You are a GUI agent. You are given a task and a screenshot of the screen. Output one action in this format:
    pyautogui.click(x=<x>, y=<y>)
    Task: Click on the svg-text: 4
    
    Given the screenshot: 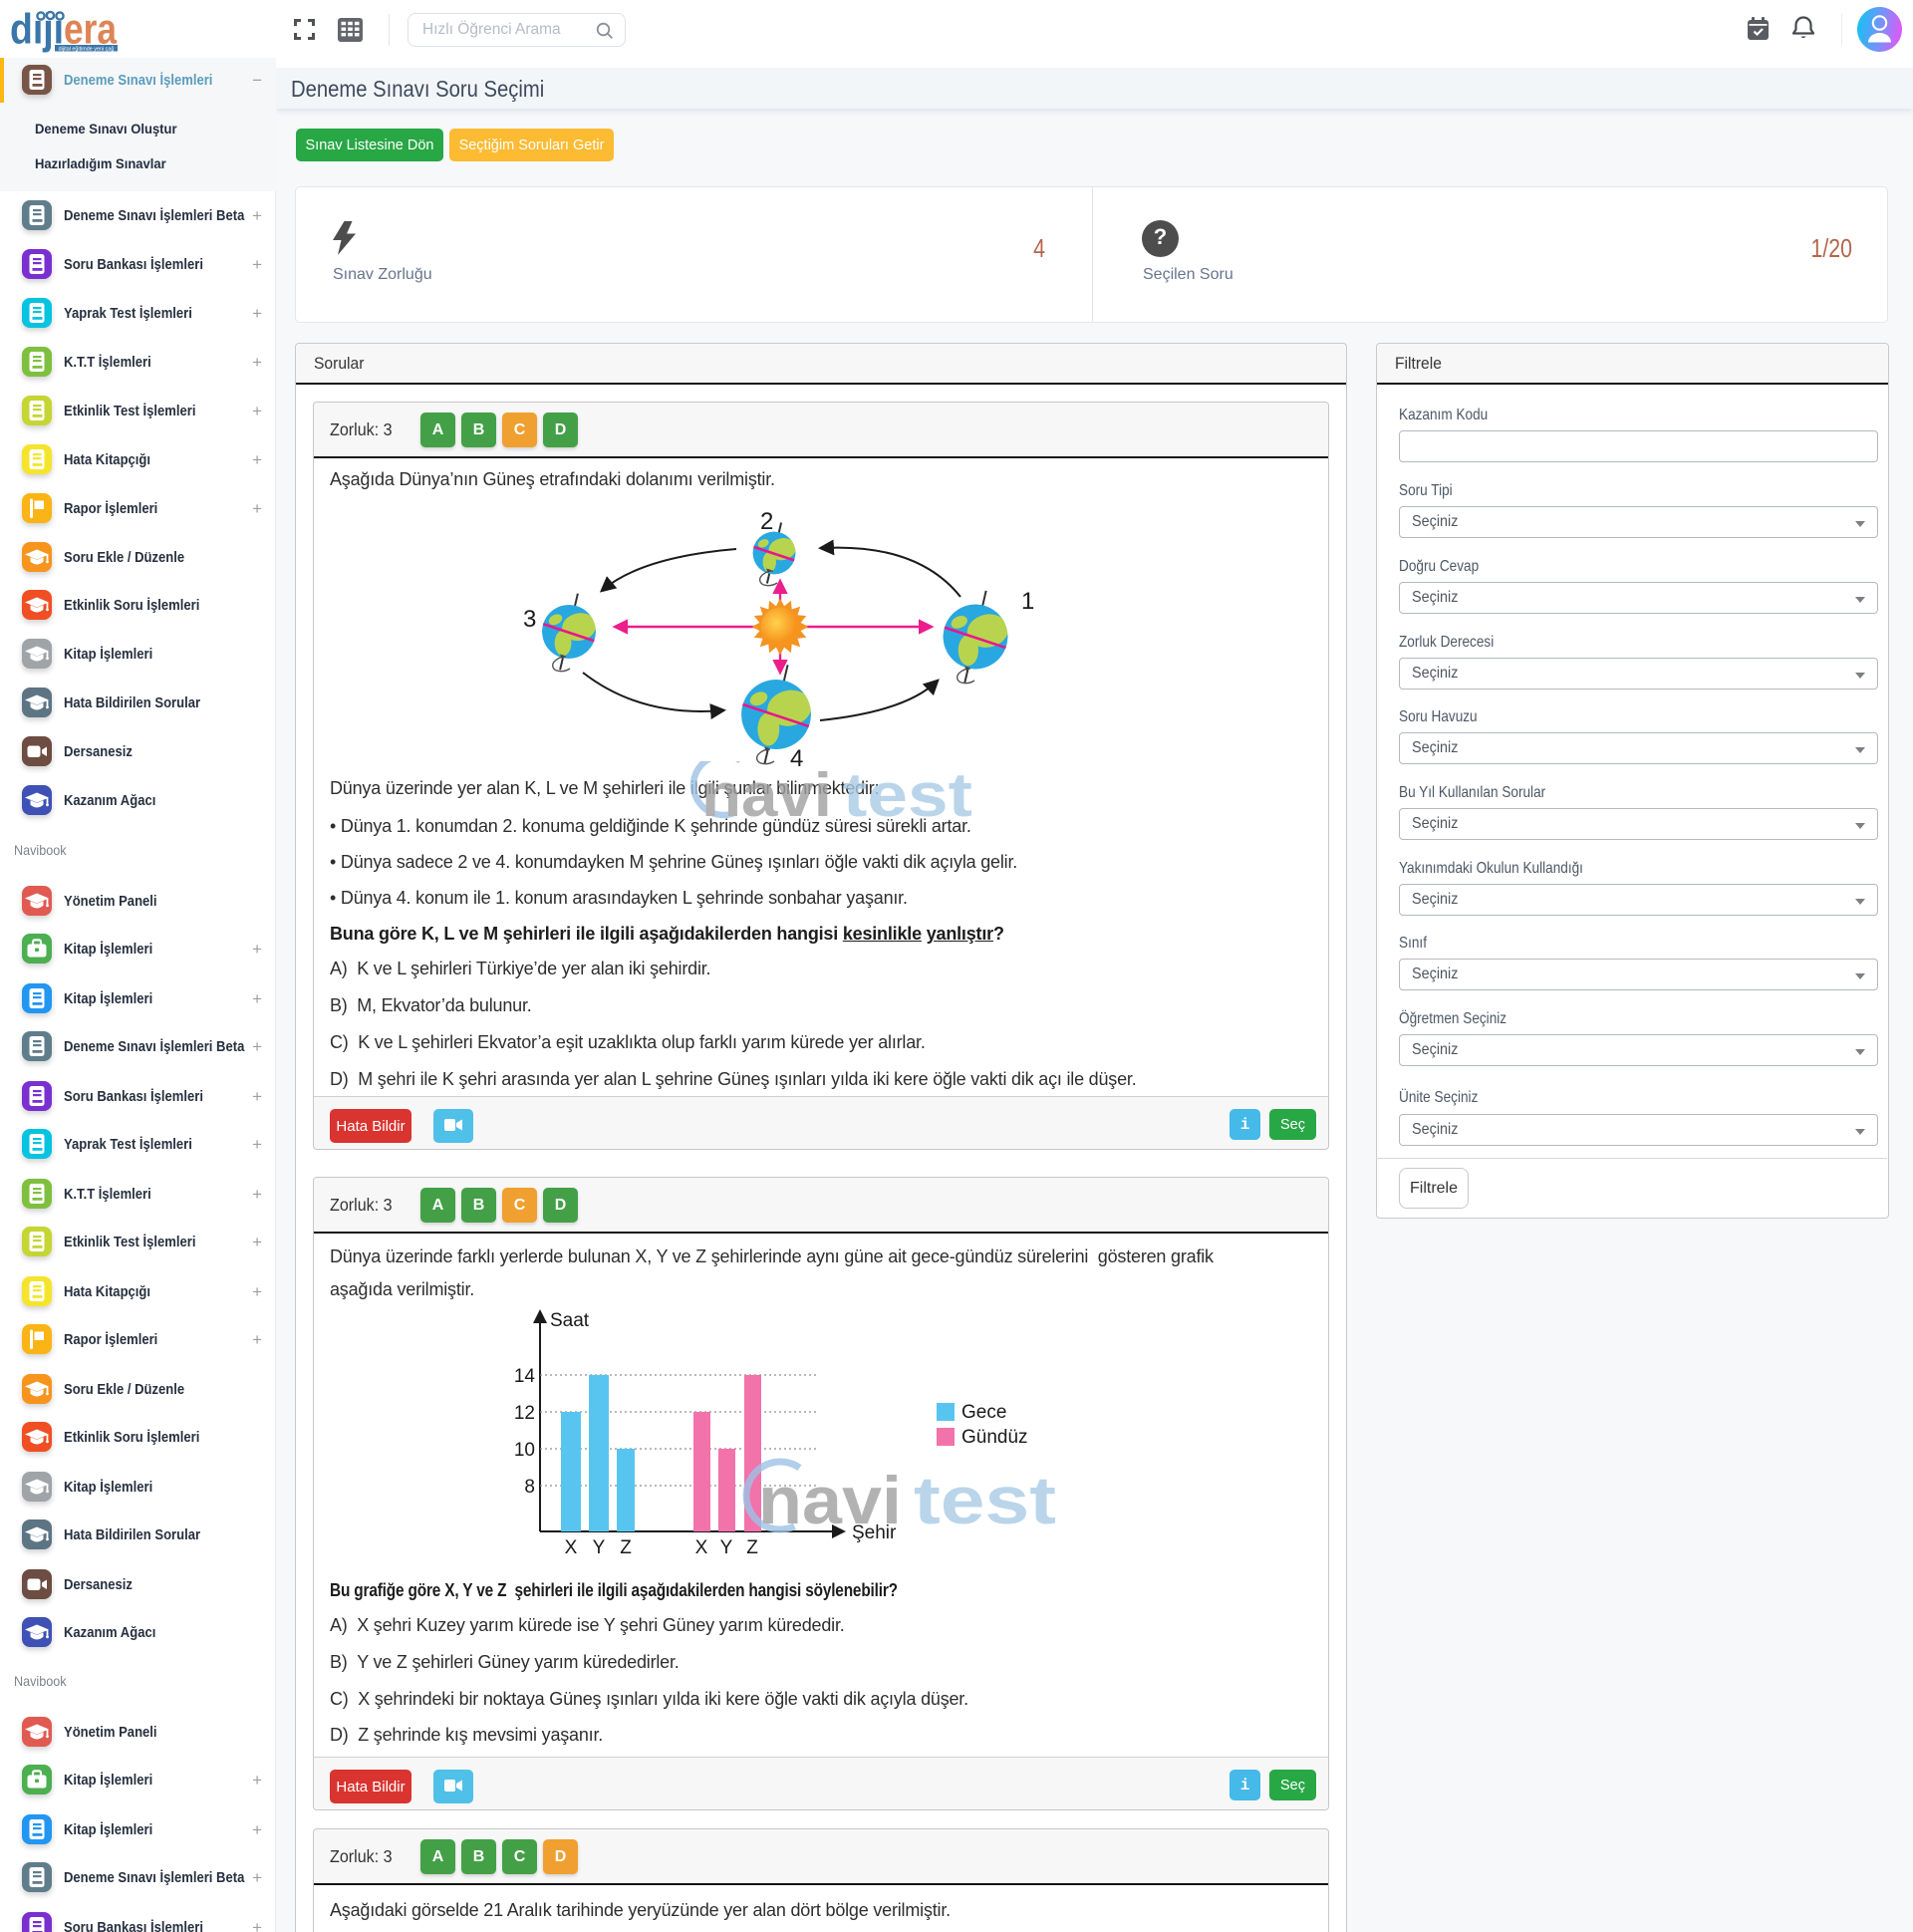 What is the action you would take?
    pyautogui.click(x=796, y=758)
    